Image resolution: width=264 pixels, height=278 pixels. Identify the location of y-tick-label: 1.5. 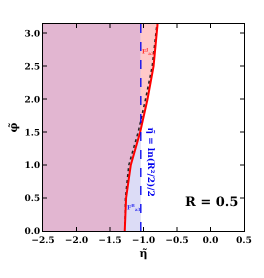
(32, 133).